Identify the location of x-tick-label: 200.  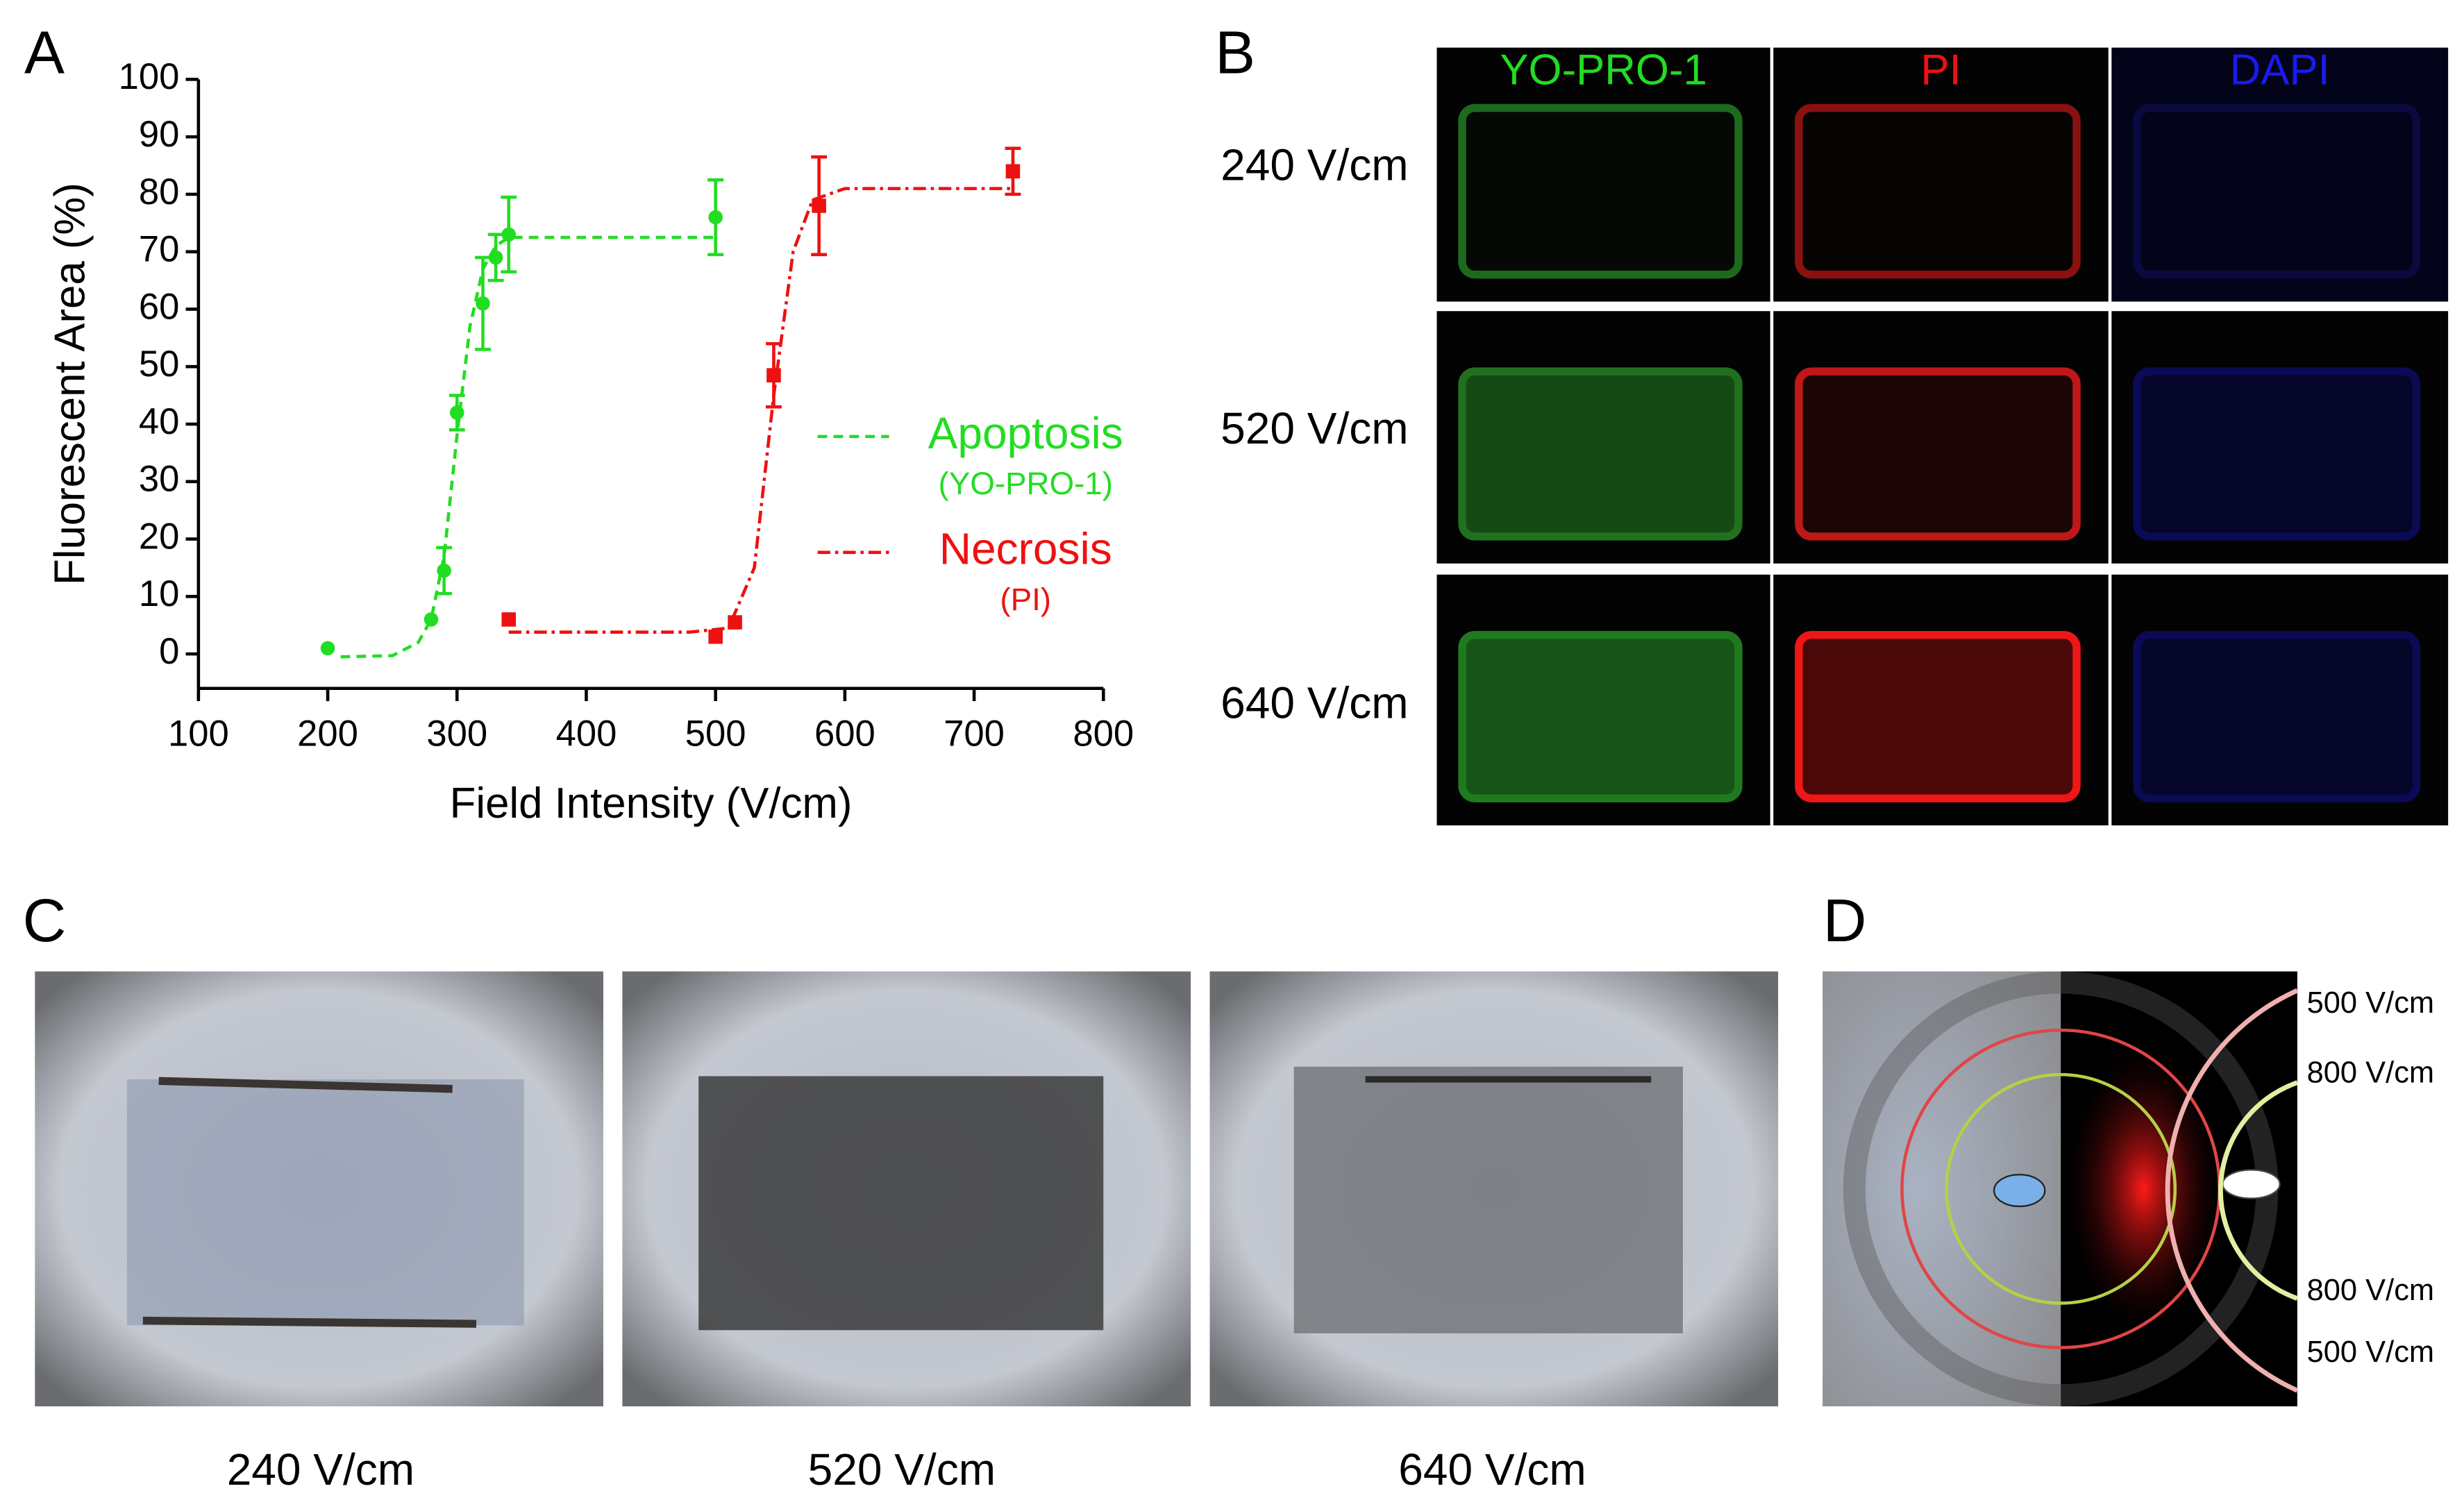
(327, 733).